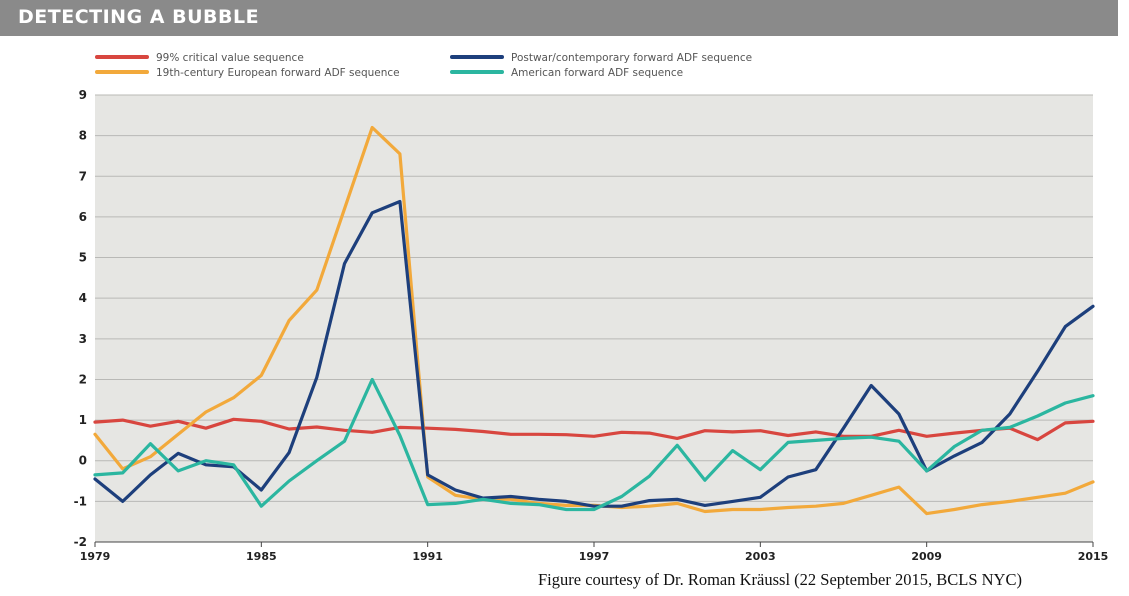 The height and width of the screenshot is (596, 1129). What do you see at coordinates (80, 542) in the screenshot?
I see `y-tick-label: -2` at bounding box center [80, 542].